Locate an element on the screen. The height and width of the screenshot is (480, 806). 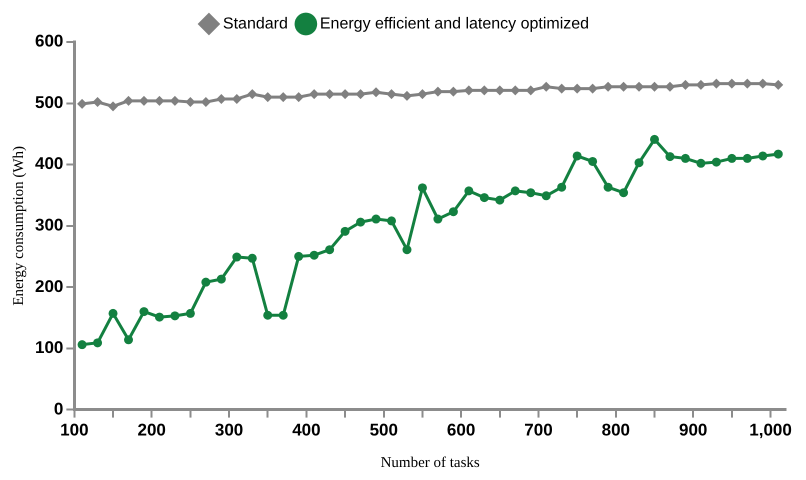
x-axis-title: Number of tasks is located at coordinates (430, 462).